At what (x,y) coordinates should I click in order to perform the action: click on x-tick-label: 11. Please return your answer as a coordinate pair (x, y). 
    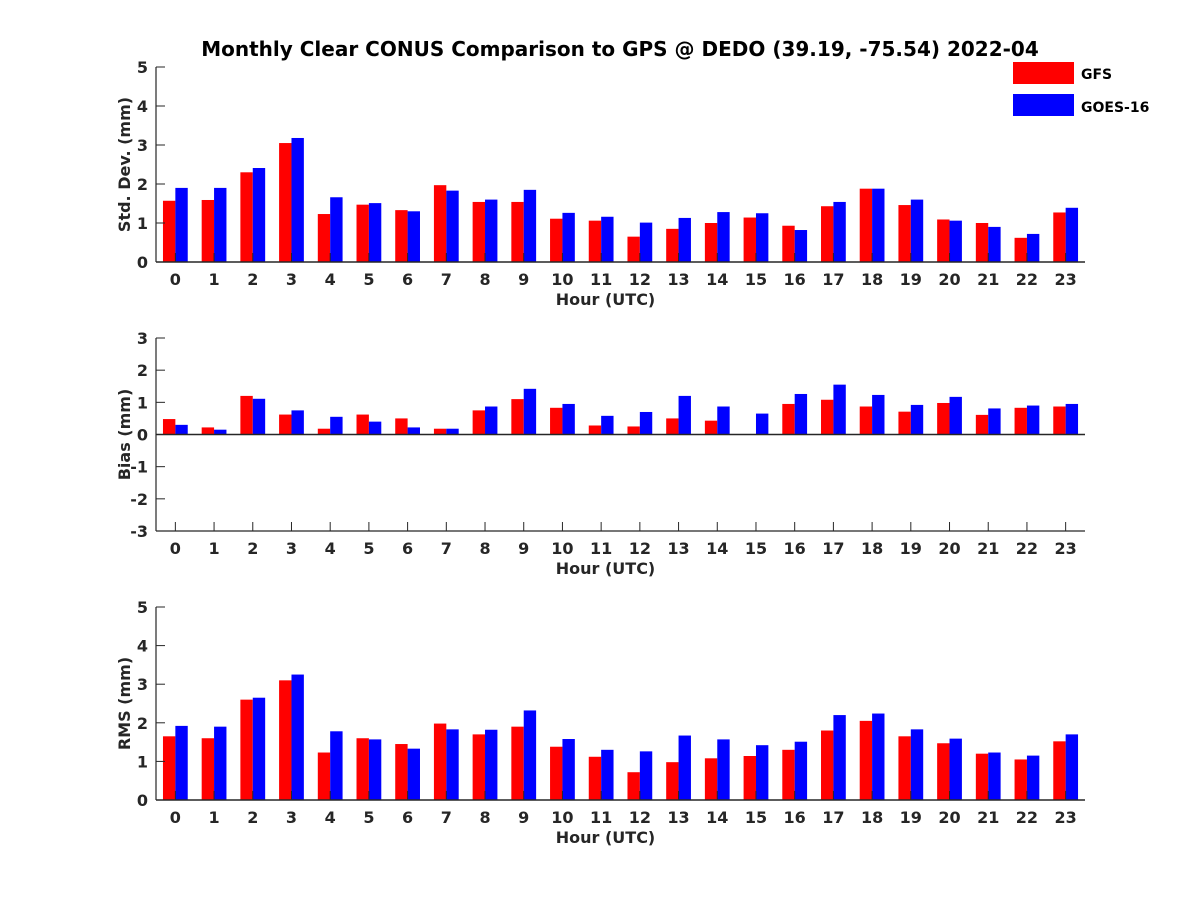
    Looking at the image, I should click on (601, 548).